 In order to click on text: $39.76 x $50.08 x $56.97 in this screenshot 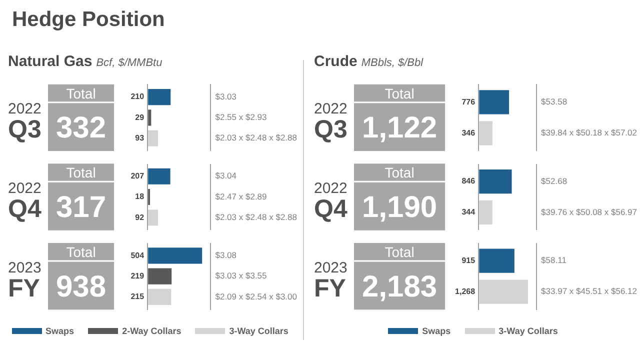, I will do `click(589, 211)`.